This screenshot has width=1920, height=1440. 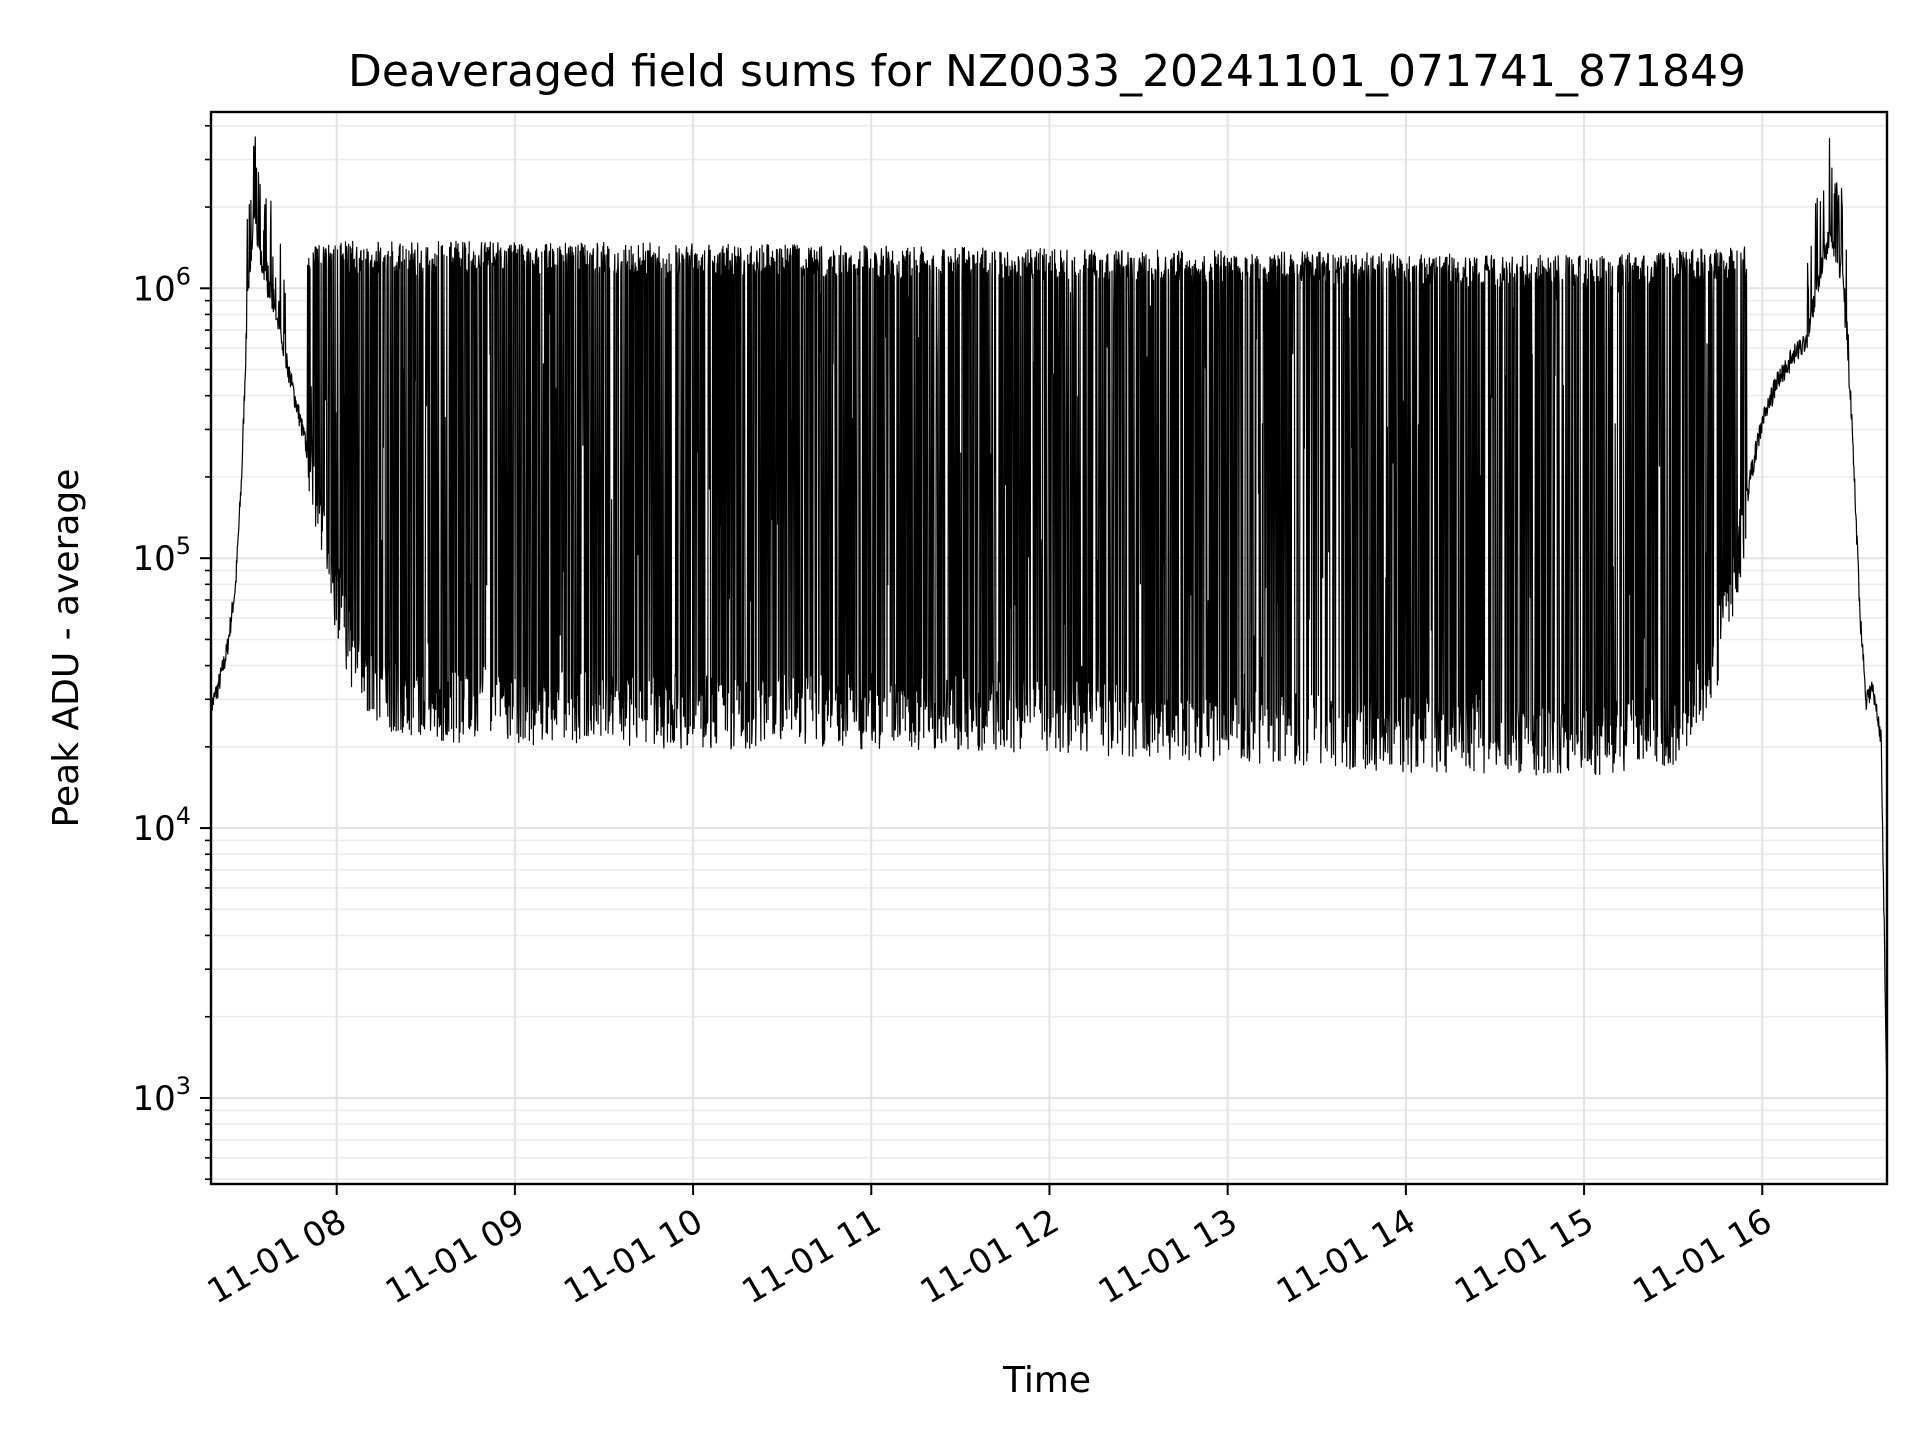 What do you see at coordinates (161, 555) in the screenshot?
I see `y-tick-label: 10⁵` at bounding box center [161, 555].